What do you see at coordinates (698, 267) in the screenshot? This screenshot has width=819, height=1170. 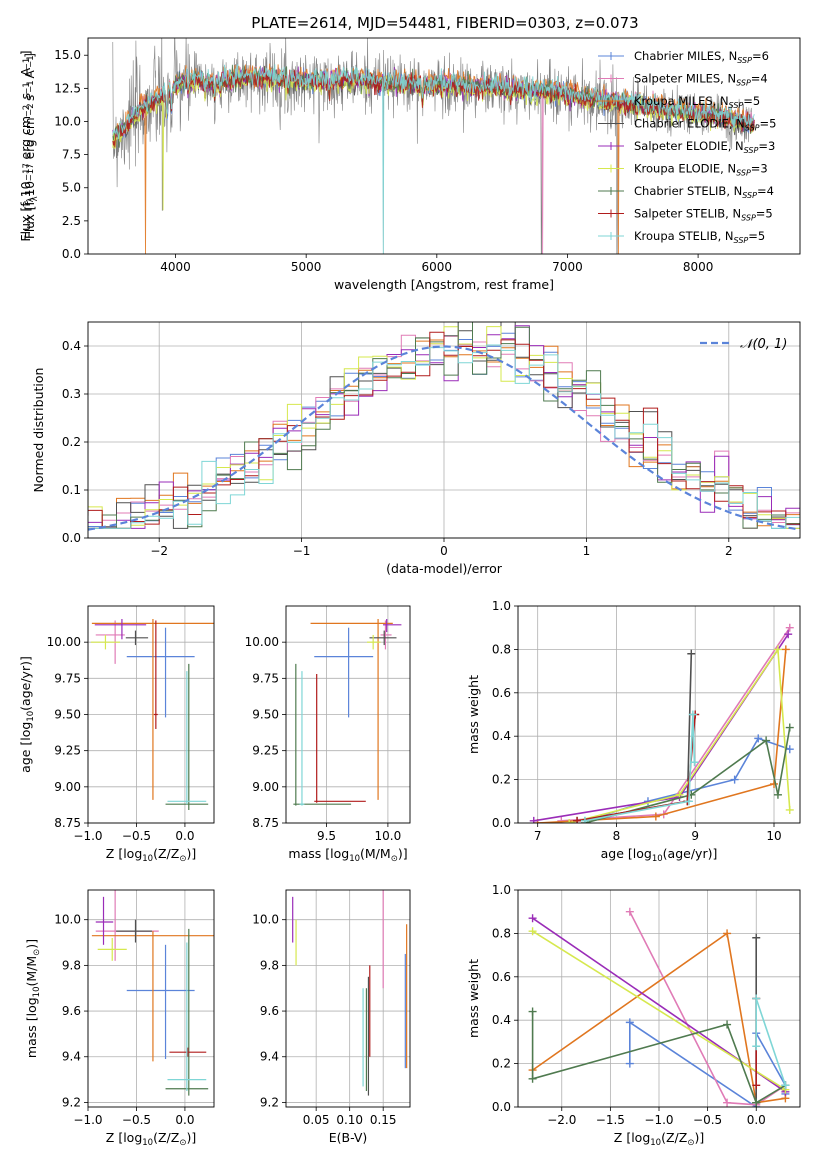 I see `x-tick-label: 8000` at bounding box center [698, 267].